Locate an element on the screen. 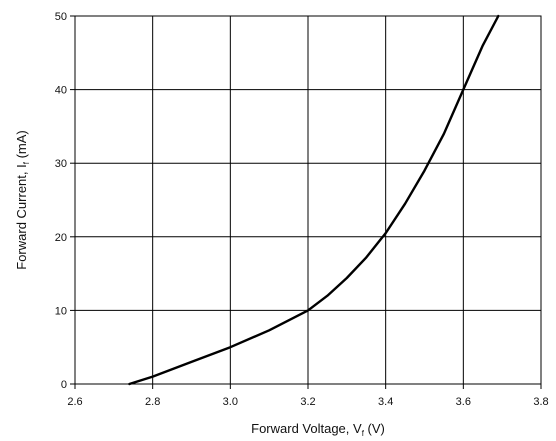  y-tick-label: 0 is located at coordinates (64, 385).